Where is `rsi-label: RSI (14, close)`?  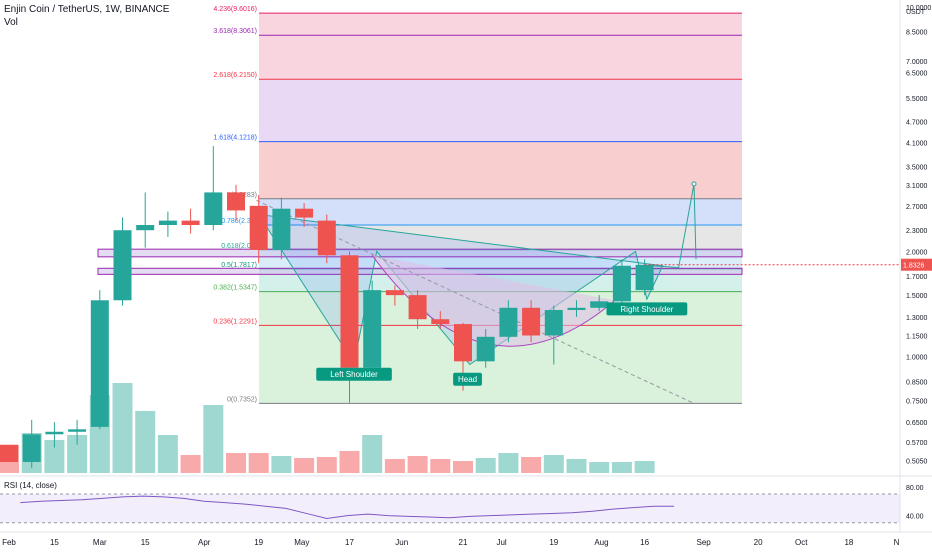
rsi-label: RSI (14, close) is located at coordinates (30, 485).